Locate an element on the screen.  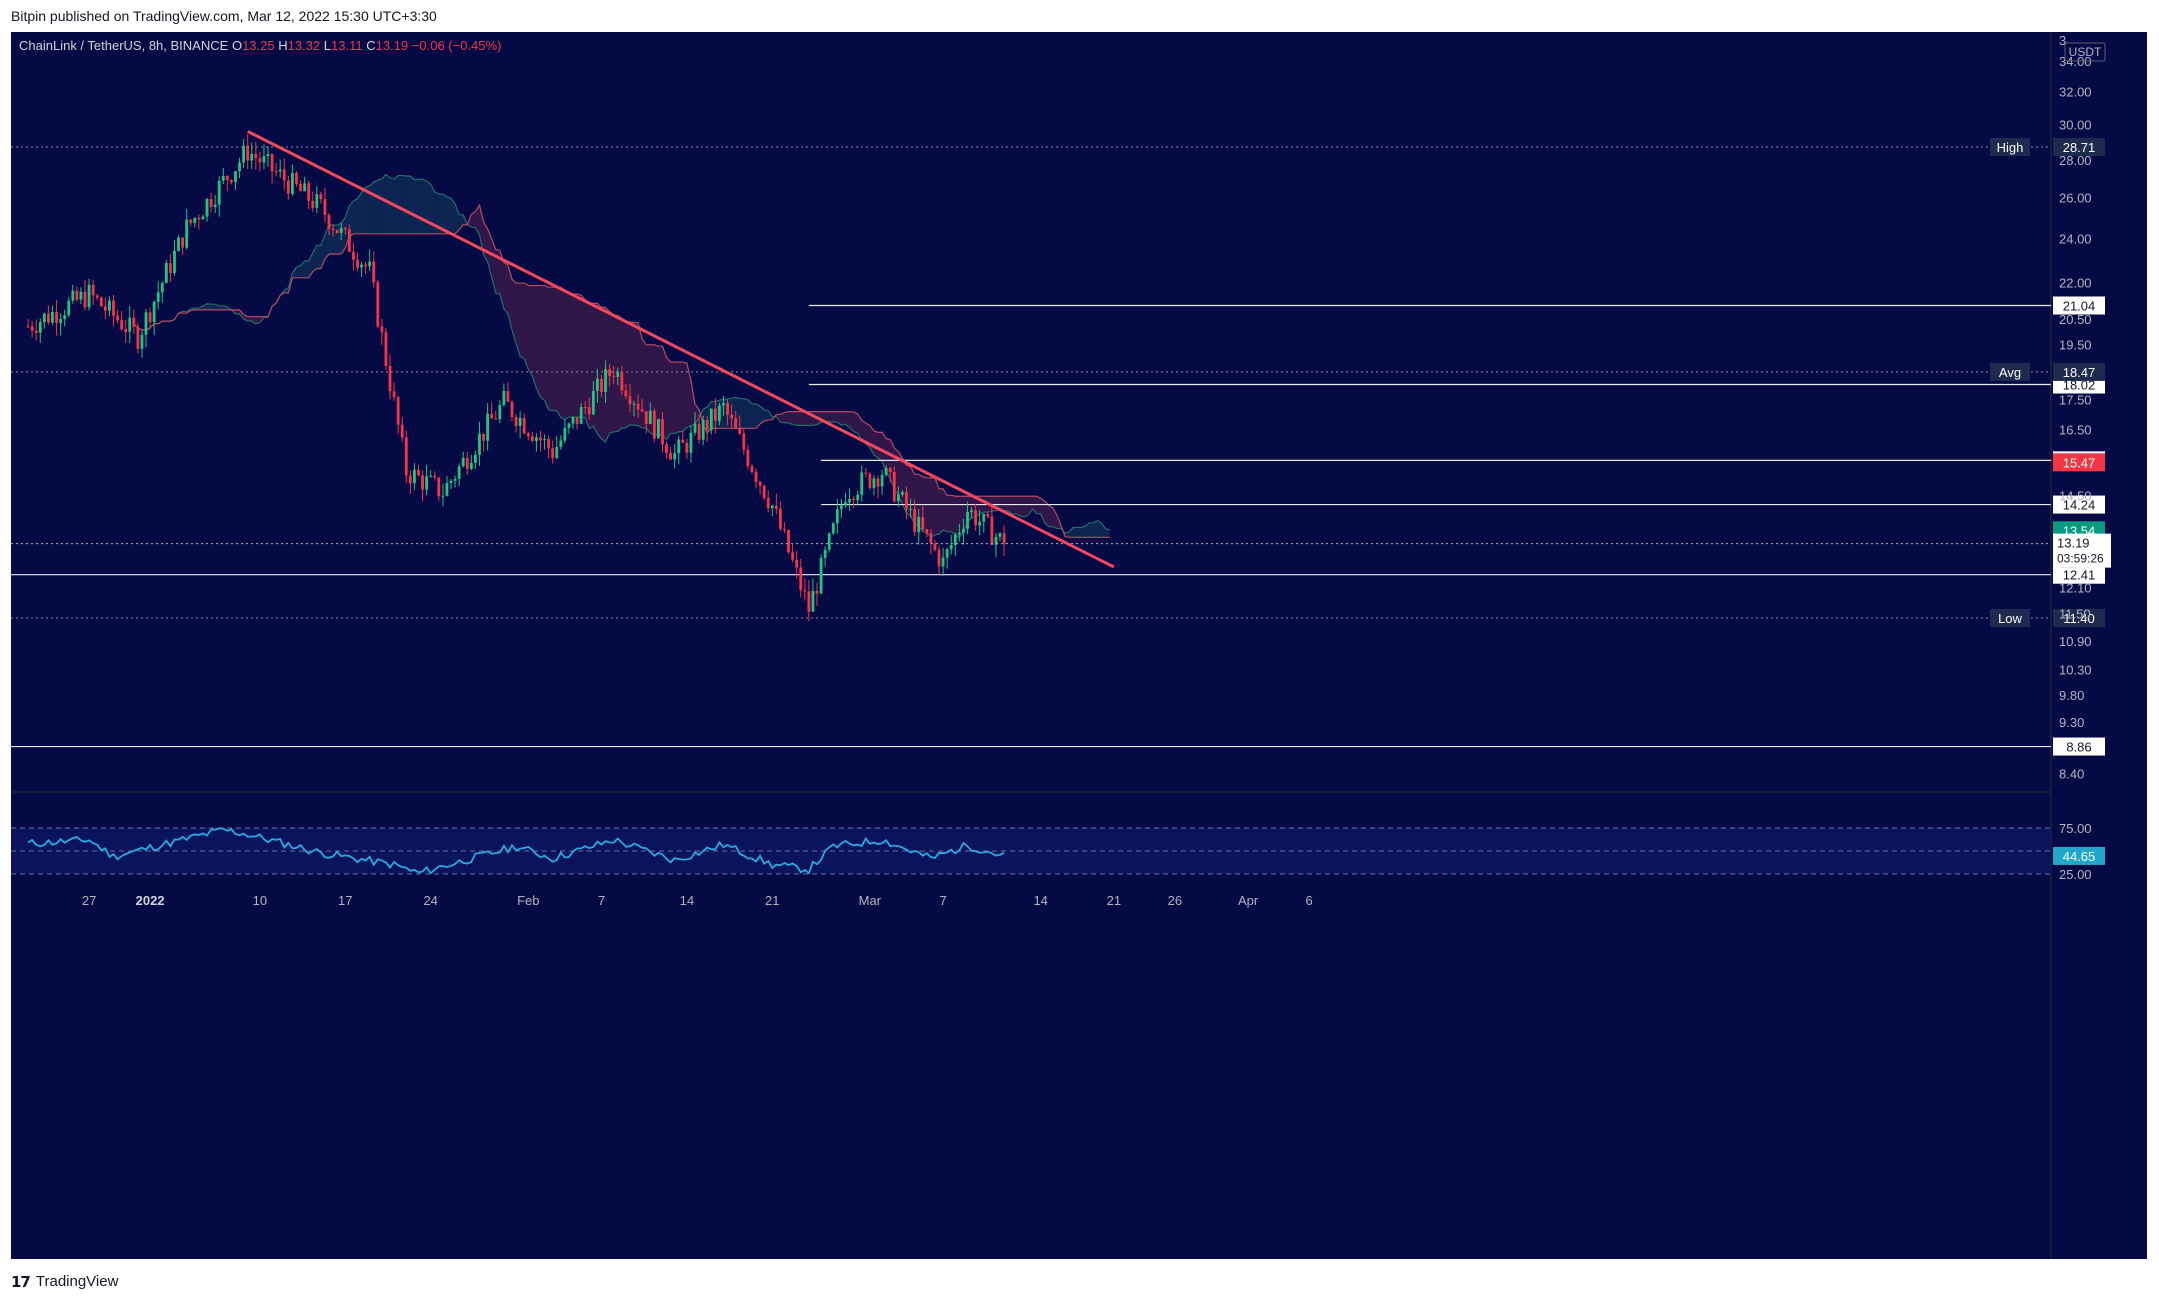
price-tick: 10.90 is located at coordinates (2075, 641).